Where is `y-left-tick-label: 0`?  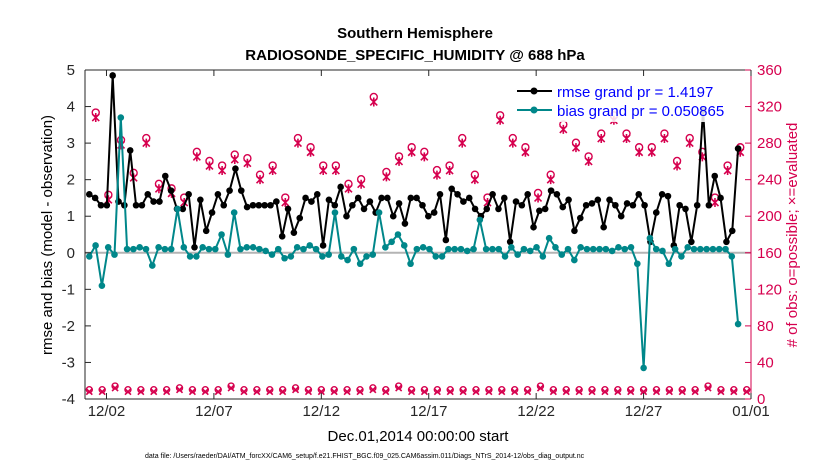 y-left-tick-label: 0 is located at coordinates (71, 253).